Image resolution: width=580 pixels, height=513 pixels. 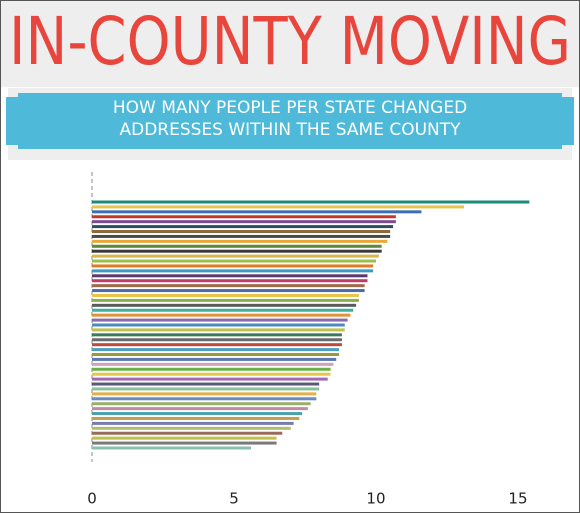 What do you see at coordinates (290, 130) in the screenshot?
I see `subtitle-line: ADDRESSES WITHIN THE SAME COUNTY` at bounding box center [290, 130].